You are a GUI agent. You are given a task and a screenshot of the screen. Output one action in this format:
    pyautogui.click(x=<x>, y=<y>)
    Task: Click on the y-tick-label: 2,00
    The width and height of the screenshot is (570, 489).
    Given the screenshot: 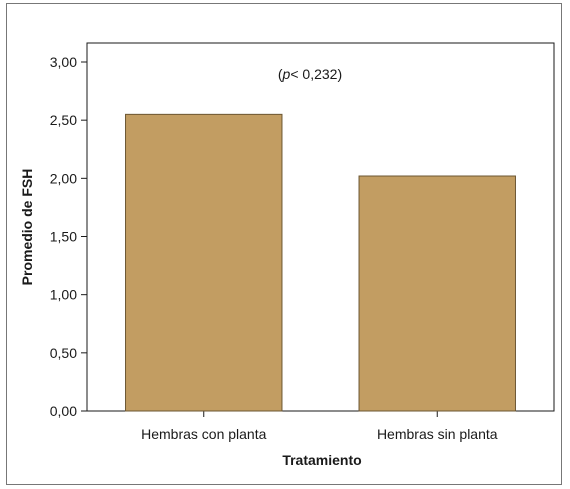 What is the action you would take?
    pyautogui.click(x=63, y=178)
    